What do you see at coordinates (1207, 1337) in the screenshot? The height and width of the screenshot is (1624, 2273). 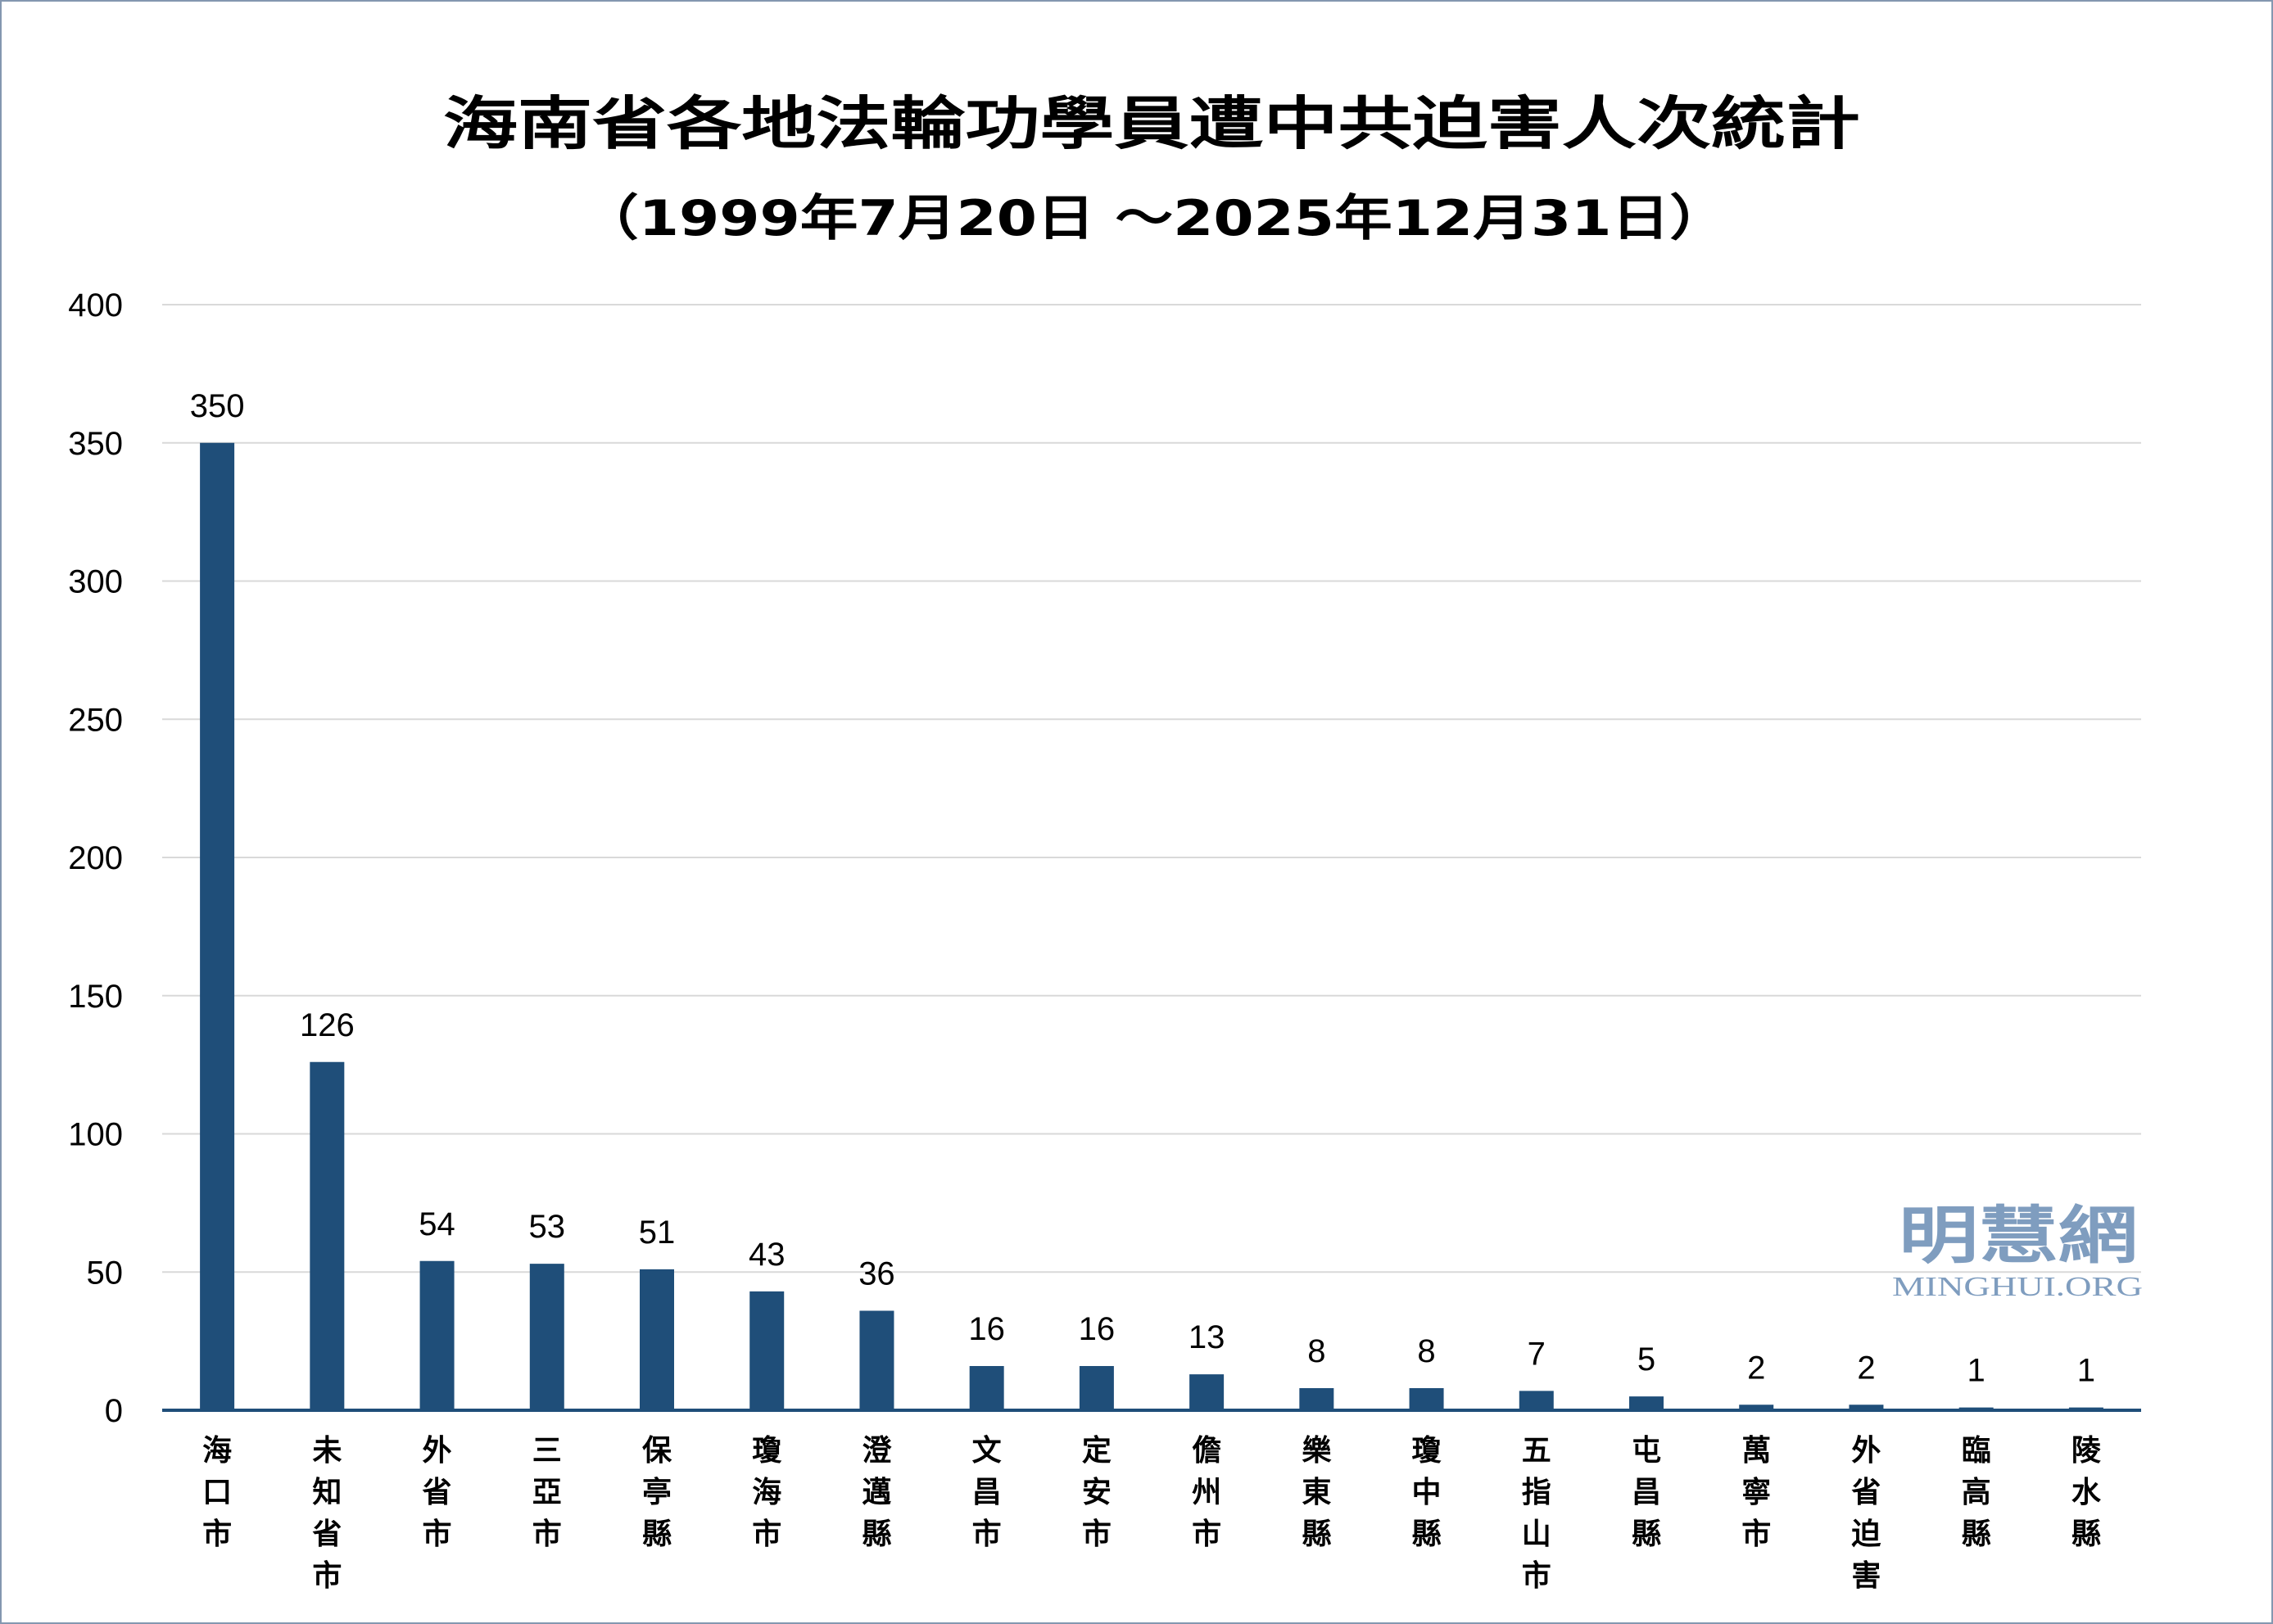 I see `data-label: 13` at bounding box center [1207, 1337].